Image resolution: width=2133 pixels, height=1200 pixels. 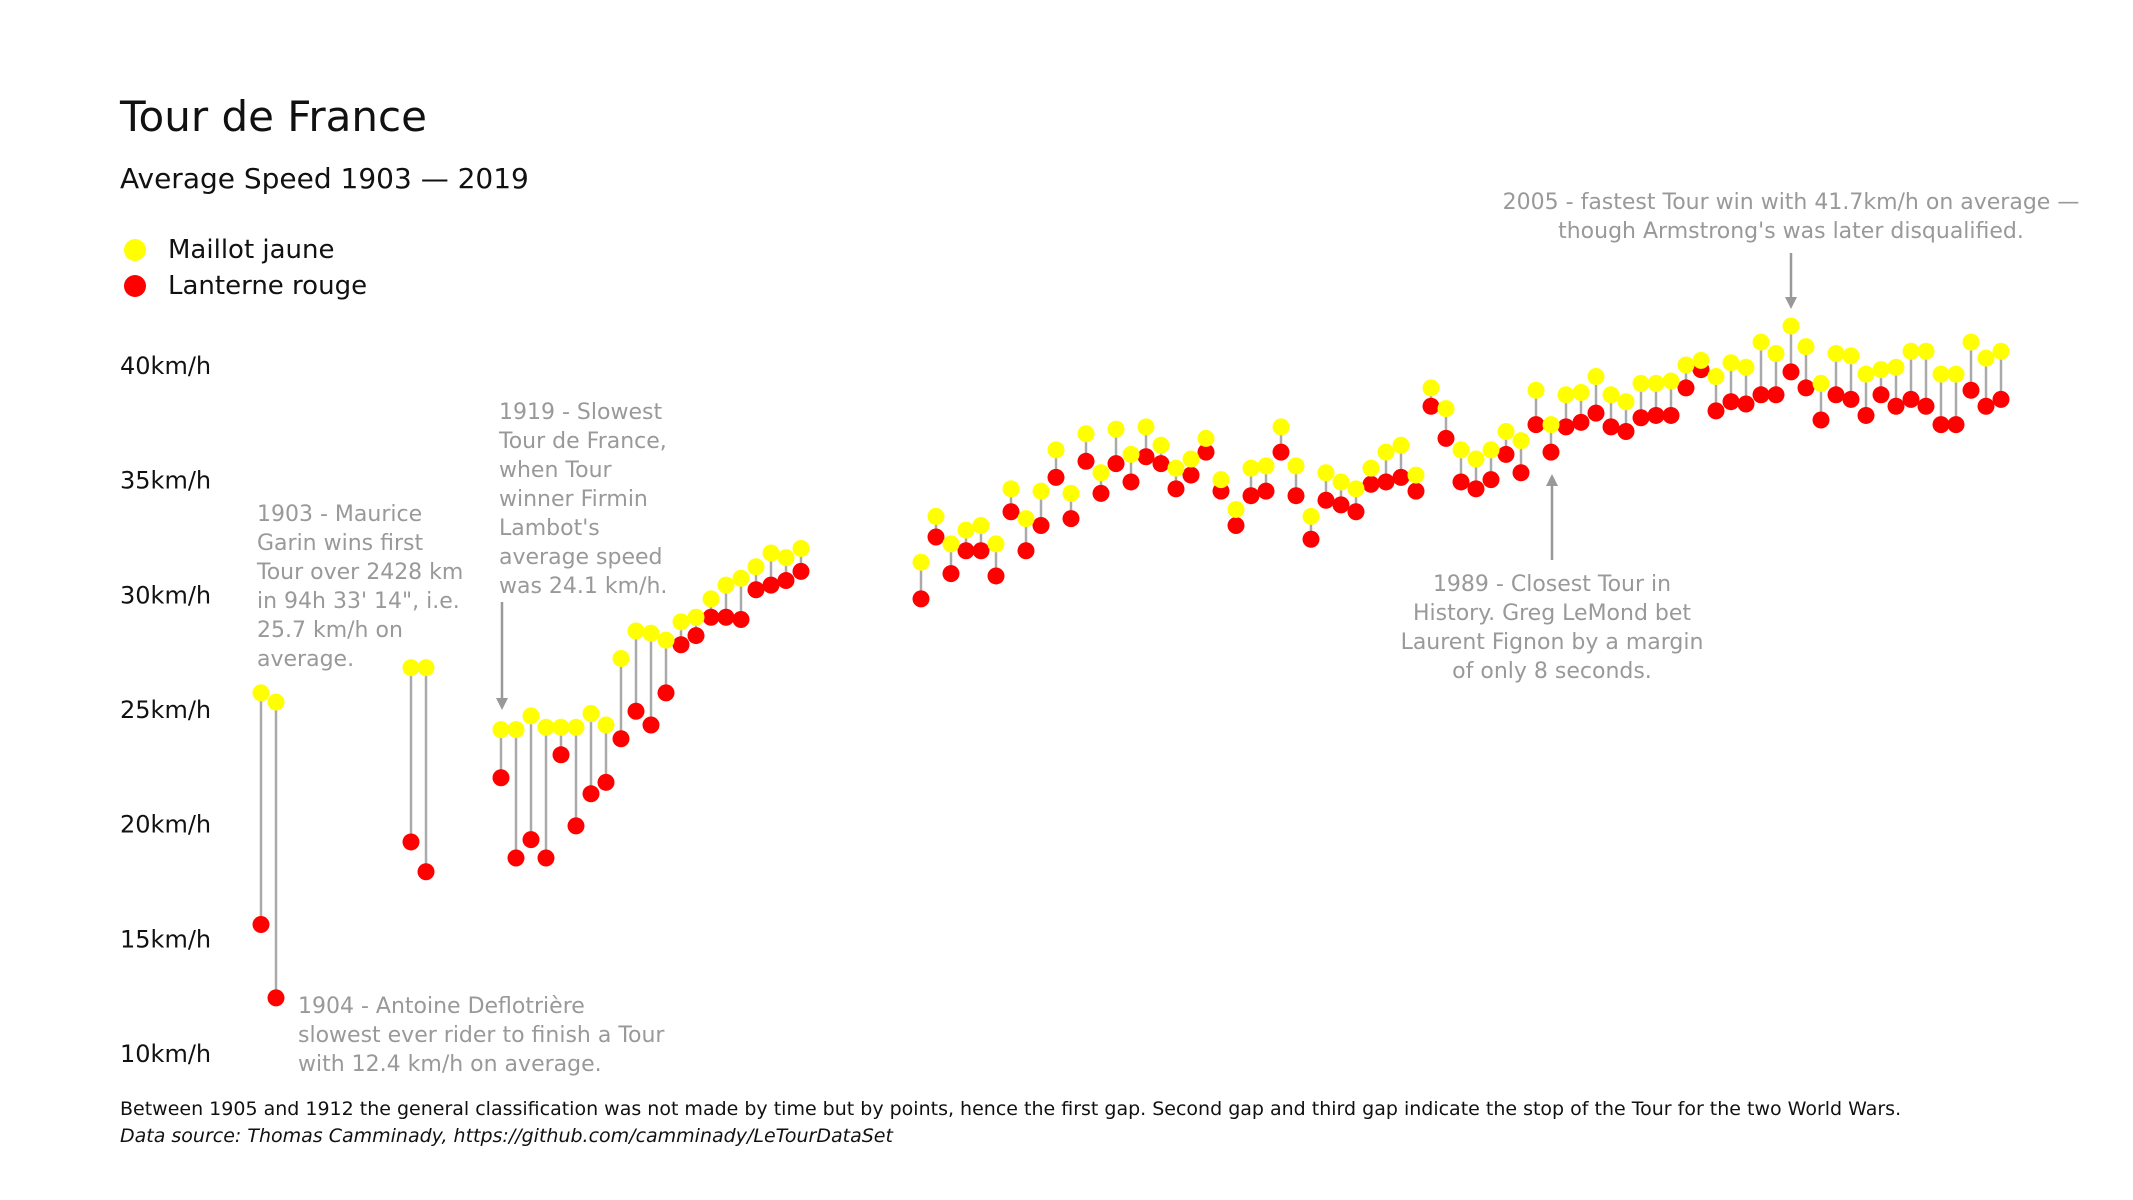 I want to click on y-tick-label: 25km/h, so click(x=165, y=710).